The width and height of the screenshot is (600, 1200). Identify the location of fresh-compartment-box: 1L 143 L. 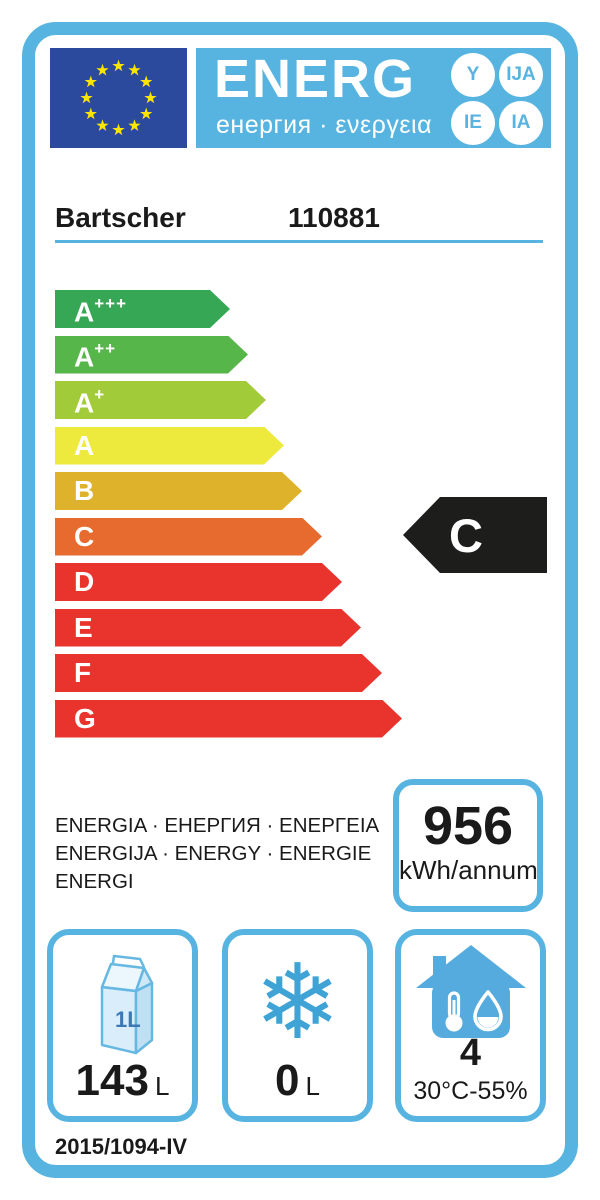
(122, 1025).